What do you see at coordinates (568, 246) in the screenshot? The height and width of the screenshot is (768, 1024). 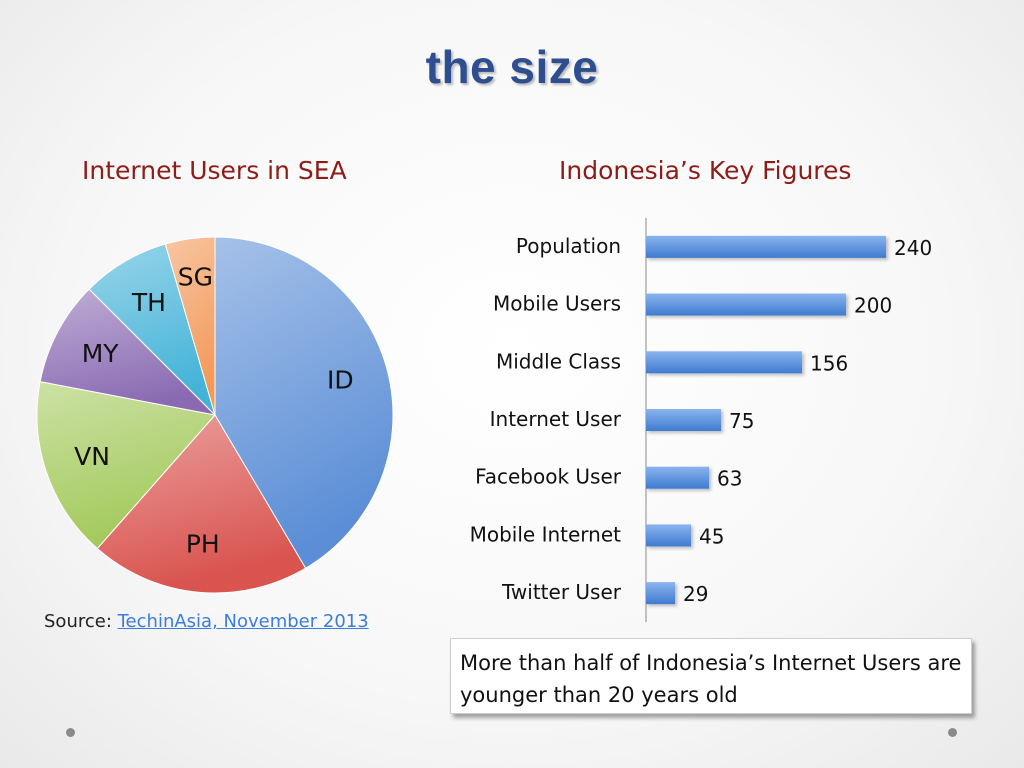 I see `bar-category-label: Population` at bounding box center [568, 246].